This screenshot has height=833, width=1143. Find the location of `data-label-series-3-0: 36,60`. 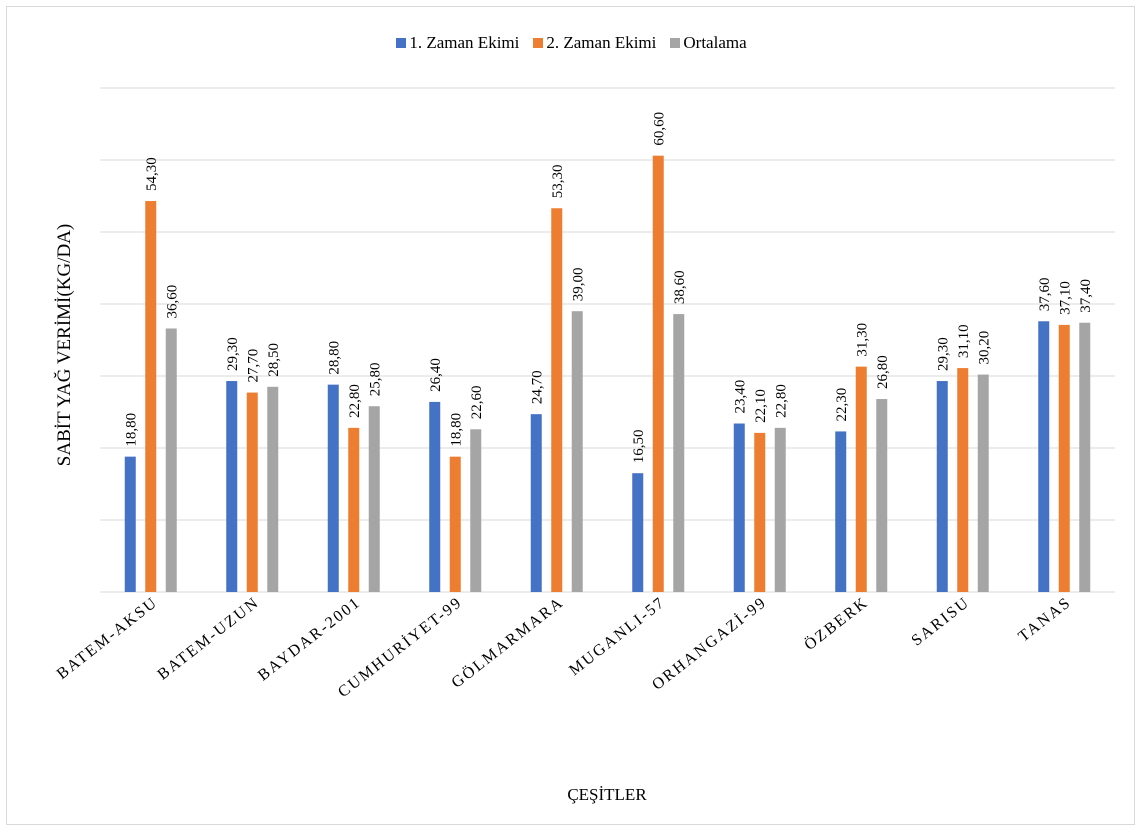

data-label-series-3-0: 36,60 is located at coordinates (172, 302).